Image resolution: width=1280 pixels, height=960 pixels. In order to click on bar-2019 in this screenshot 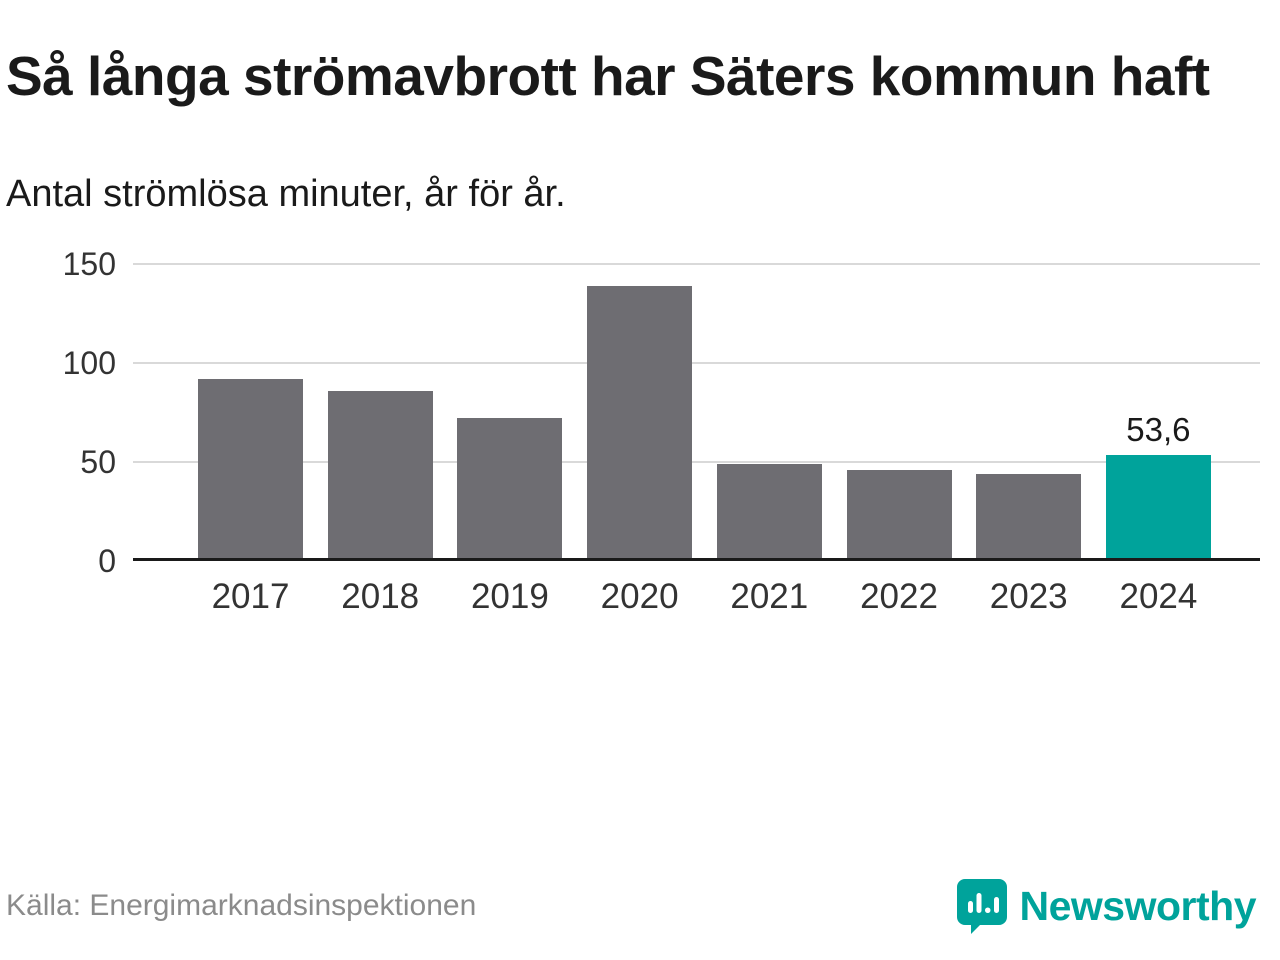, I will do `click(510, 489)`.